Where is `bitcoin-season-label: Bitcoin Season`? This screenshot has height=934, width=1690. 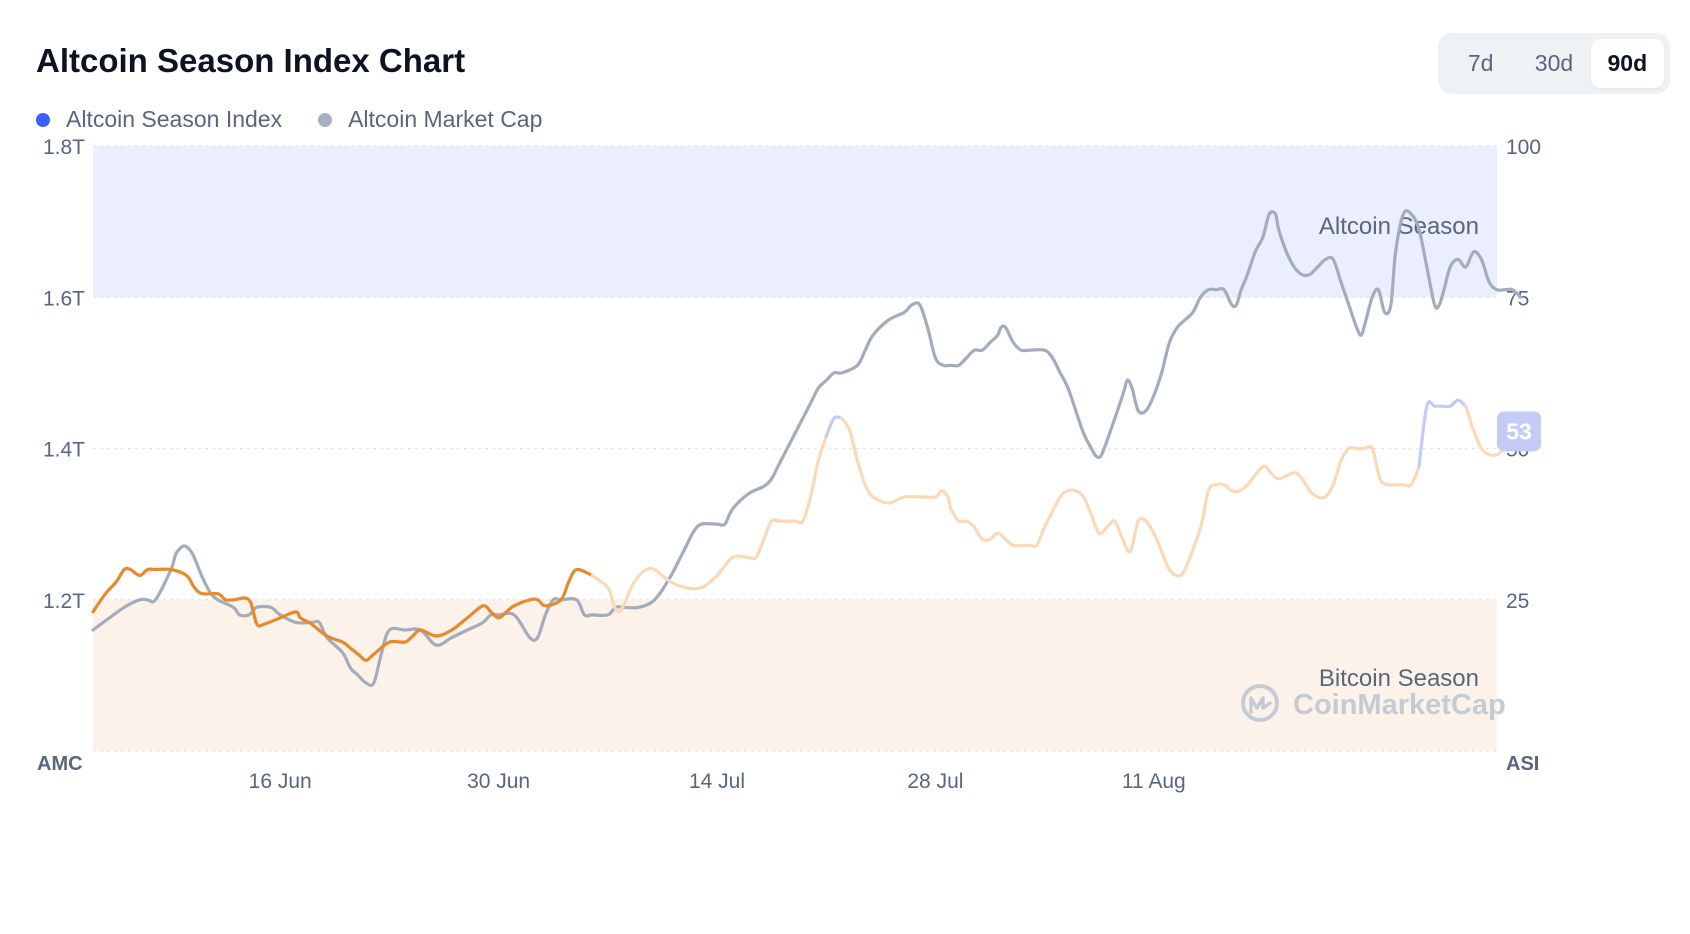 bitcoin-season-label: Bitcoin Season is located at coordinates (1399, 678).